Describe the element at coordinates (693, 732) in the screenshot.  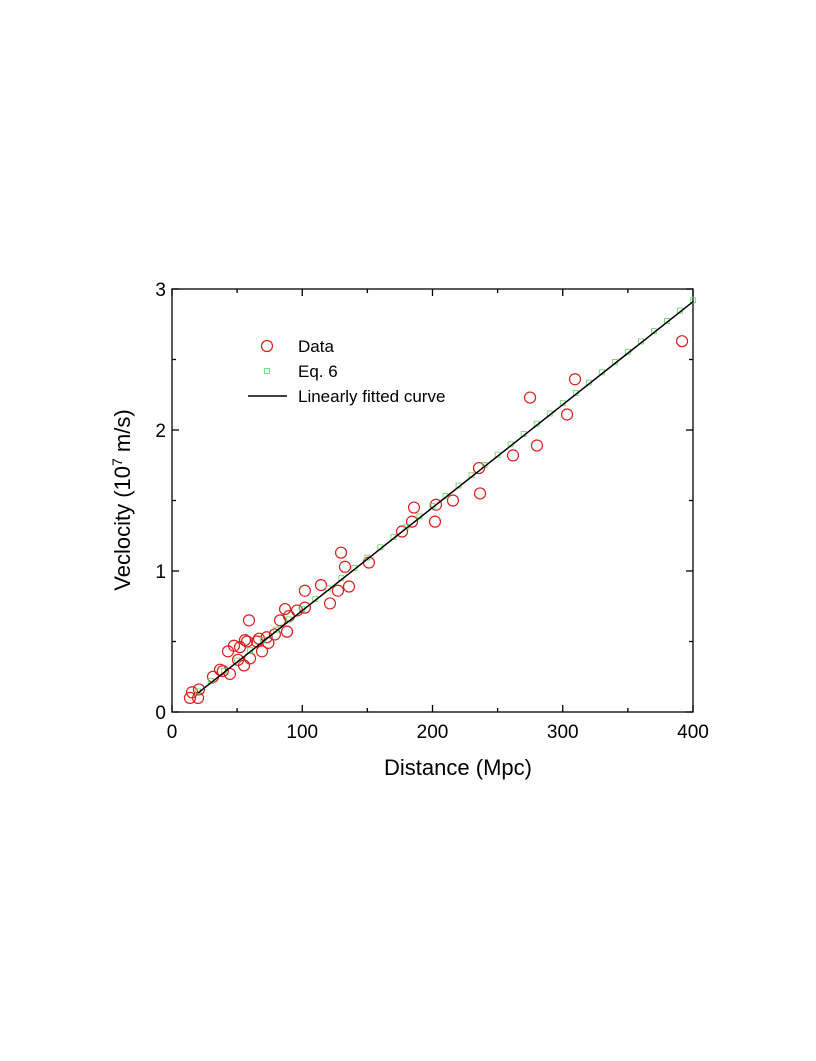
I see `x-tick-label: 400` at that location.